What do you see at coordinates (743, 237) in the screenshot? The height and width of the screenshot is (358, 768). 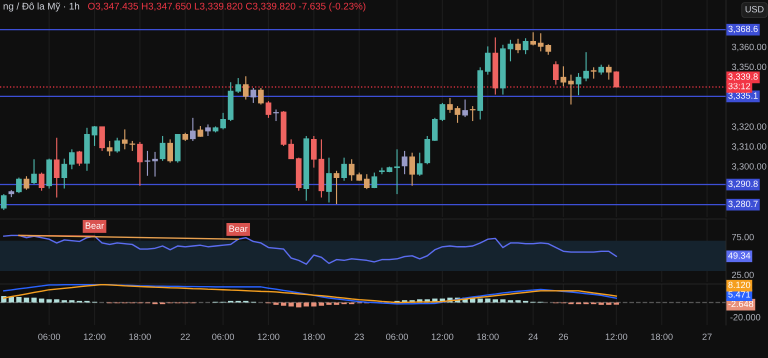 I see `y-tick-label: 75.00` at bounding box center [743, 237].